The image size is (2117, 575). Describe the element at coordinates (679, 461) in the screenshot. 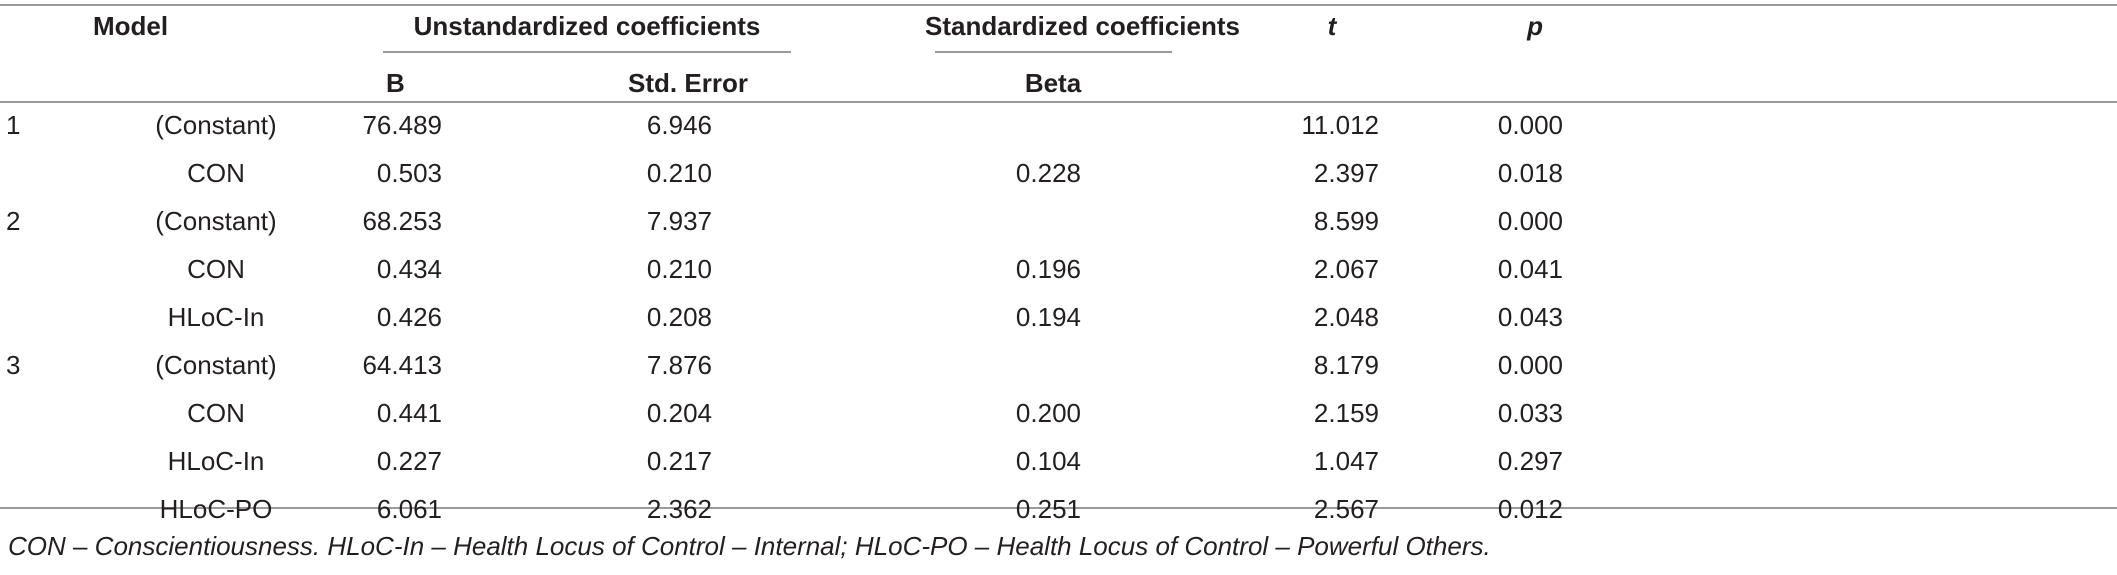

I see `cell-std-error: 0.217` at that location.